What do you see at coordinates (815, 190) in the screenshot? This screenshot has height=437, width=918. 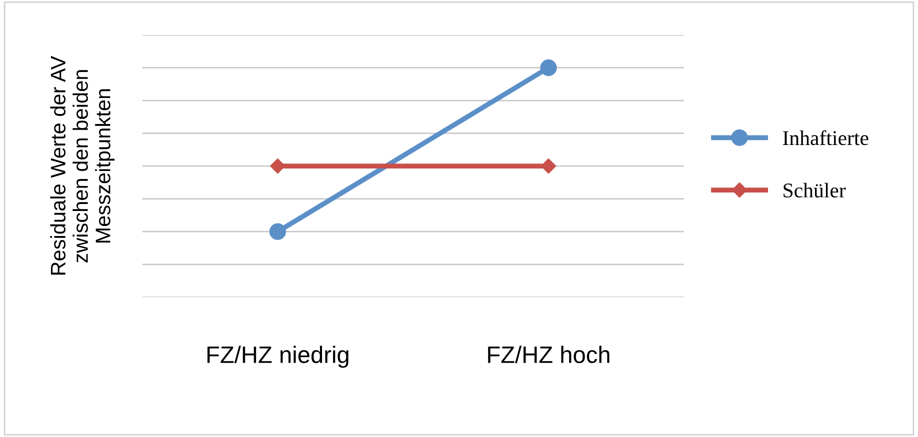 I see `legend-label: Schüler` at bounding box center [815, 190].